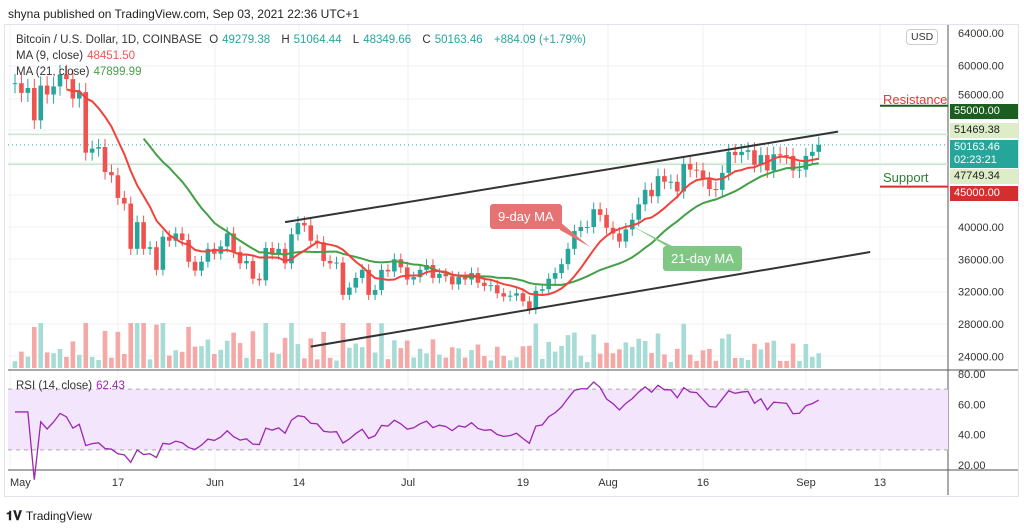 Image resolution: width=1024 pixels, height=530 pixels. I want to click on ma21-legend: MA (21, close) 47899.99, so click(80, 72).